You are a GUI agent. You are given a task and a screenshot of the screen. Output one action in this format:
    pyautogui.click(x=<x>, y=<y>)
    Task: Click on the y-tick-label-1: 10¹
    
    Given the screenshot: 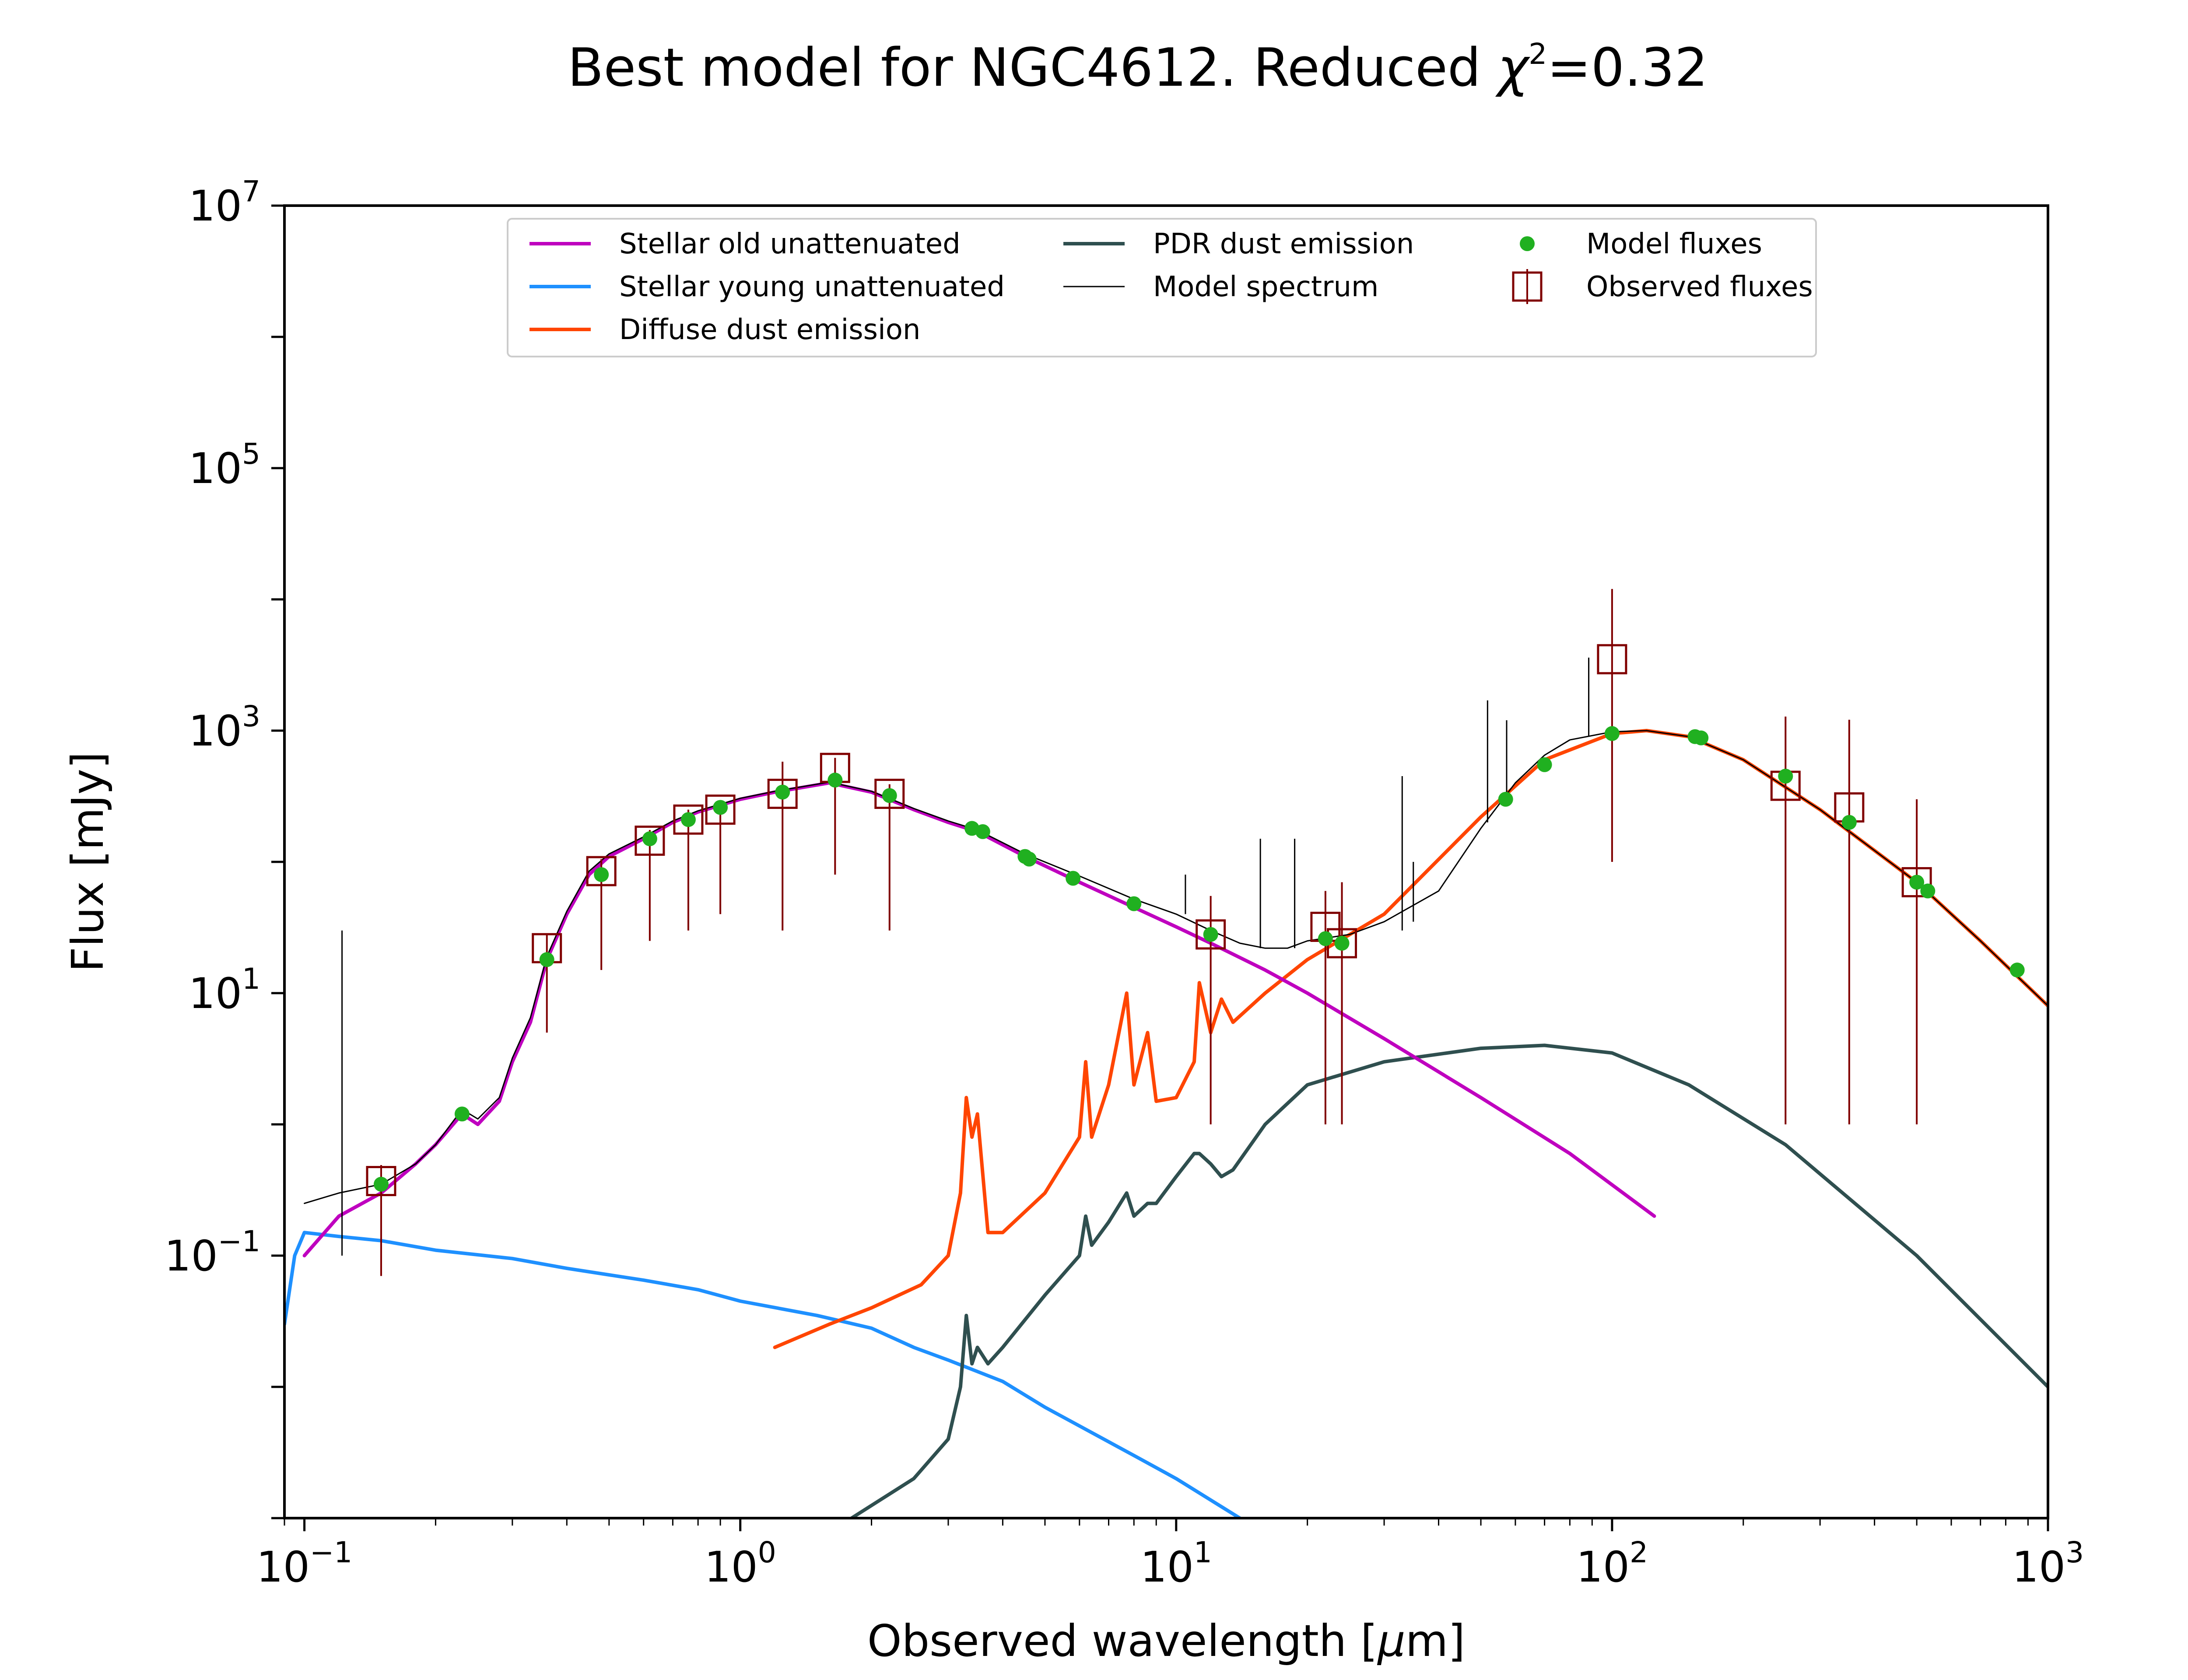 What is the action you would take?
    pyautogui.click(x=225, y=990)
    